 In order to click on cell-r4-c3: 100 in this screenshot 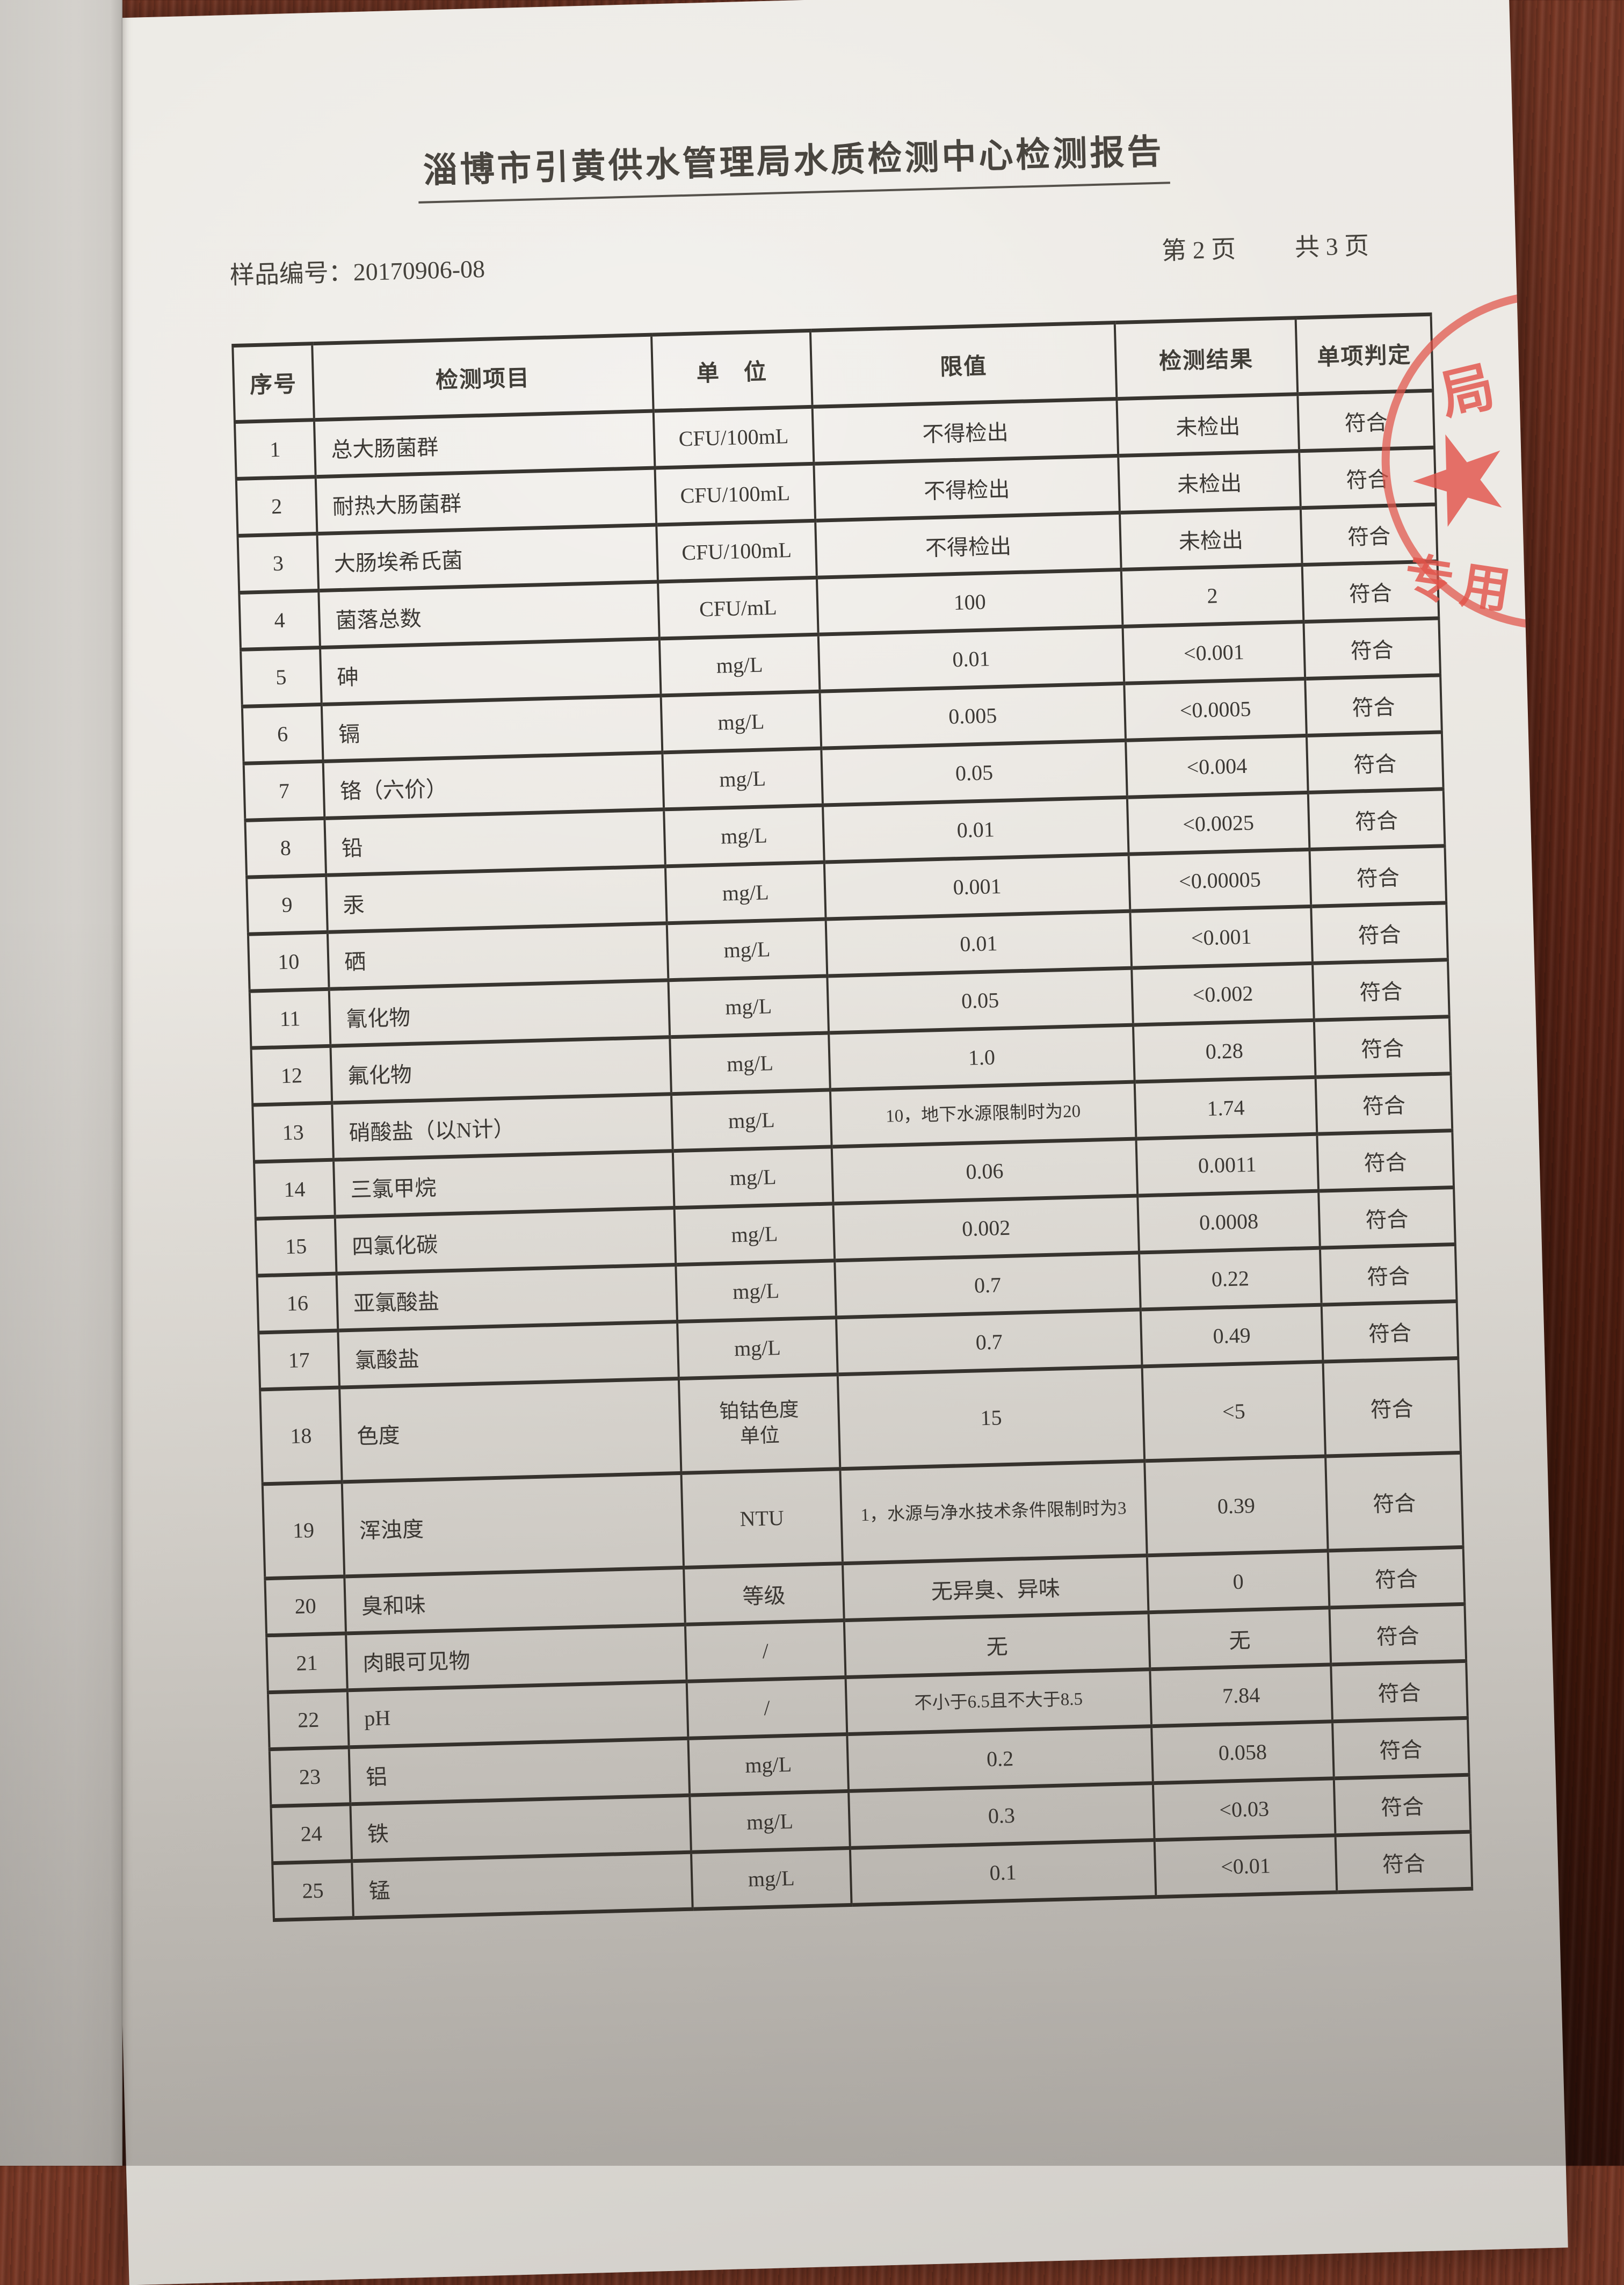, I will do `click(969, 602)`.